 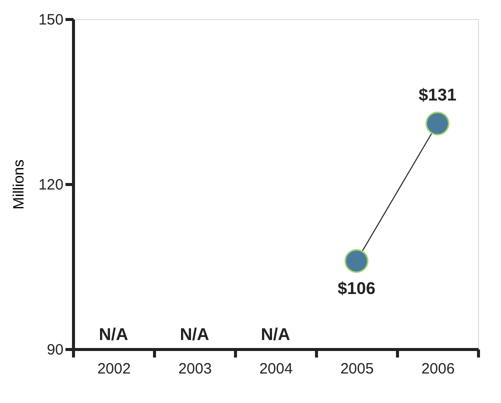 What do you see at coordinates (437, 95) in the screenshot?
I see `data-label: $131` at bounding box center [437, 95].